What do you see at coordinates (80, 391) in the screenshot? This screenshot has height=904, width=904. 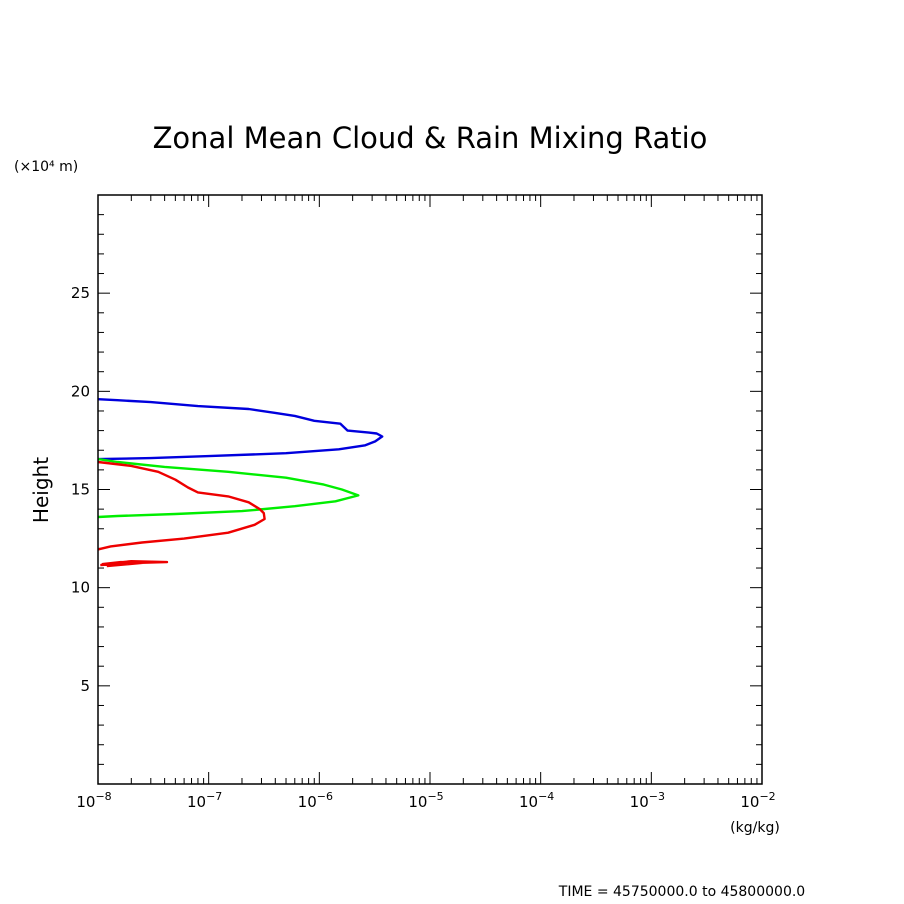 I see `y-tick-label: 20` at bounding box center [80, 391].